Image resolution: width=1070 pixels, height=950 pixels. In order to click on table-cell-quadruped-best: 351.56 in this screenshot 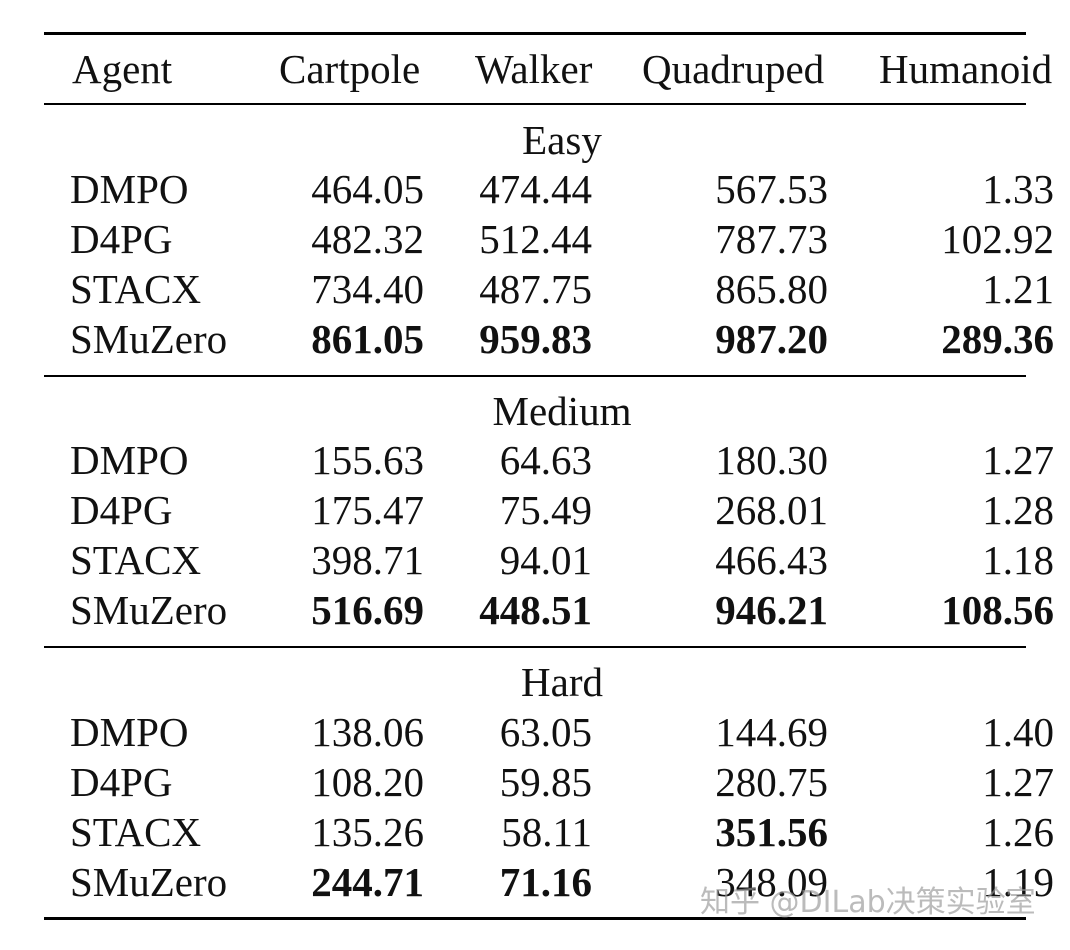, I will do `click(771, 832)`.